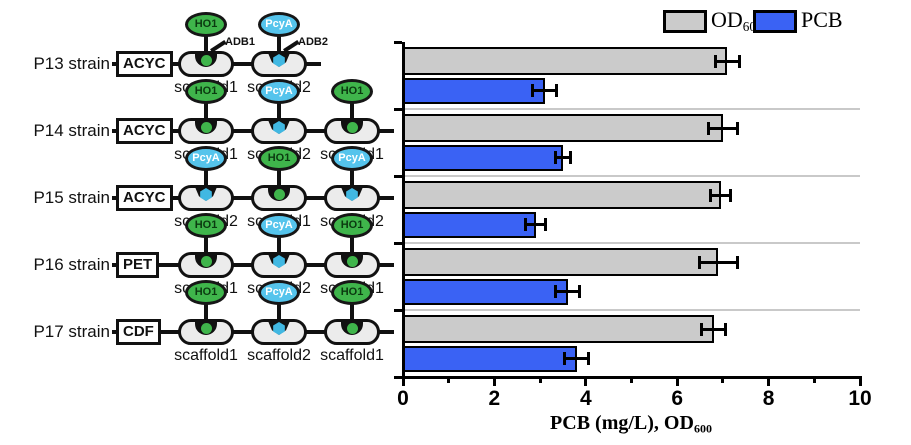 The height and width of the screenshot is (445, 911). What do you see at coordinates (822, 19) in the screenshot?
I see `pcb-legend-label: PCB` at bounding box center [822, 19].